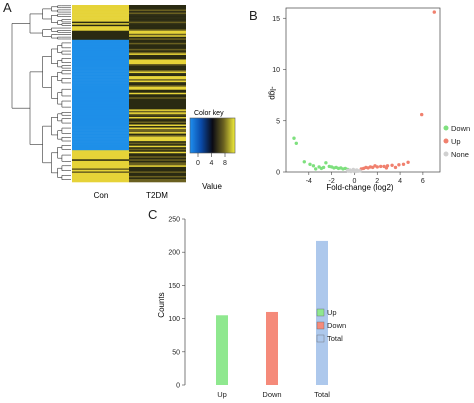  What do you see at coordinates (320, 338) in the screenshot?
I see `legend-swatch-total` at bounding box center [320, 338].